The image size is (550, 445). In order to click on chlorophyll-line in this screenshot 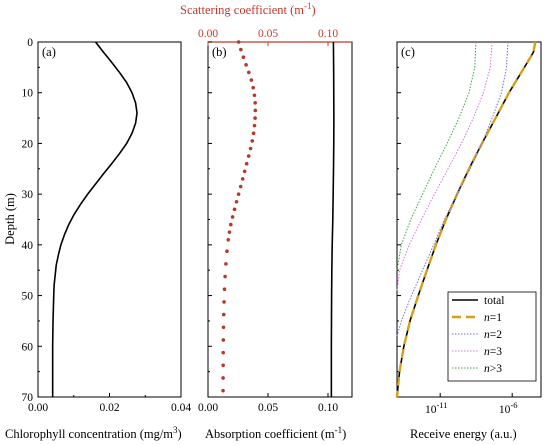, I will do `click(94, 219)`.